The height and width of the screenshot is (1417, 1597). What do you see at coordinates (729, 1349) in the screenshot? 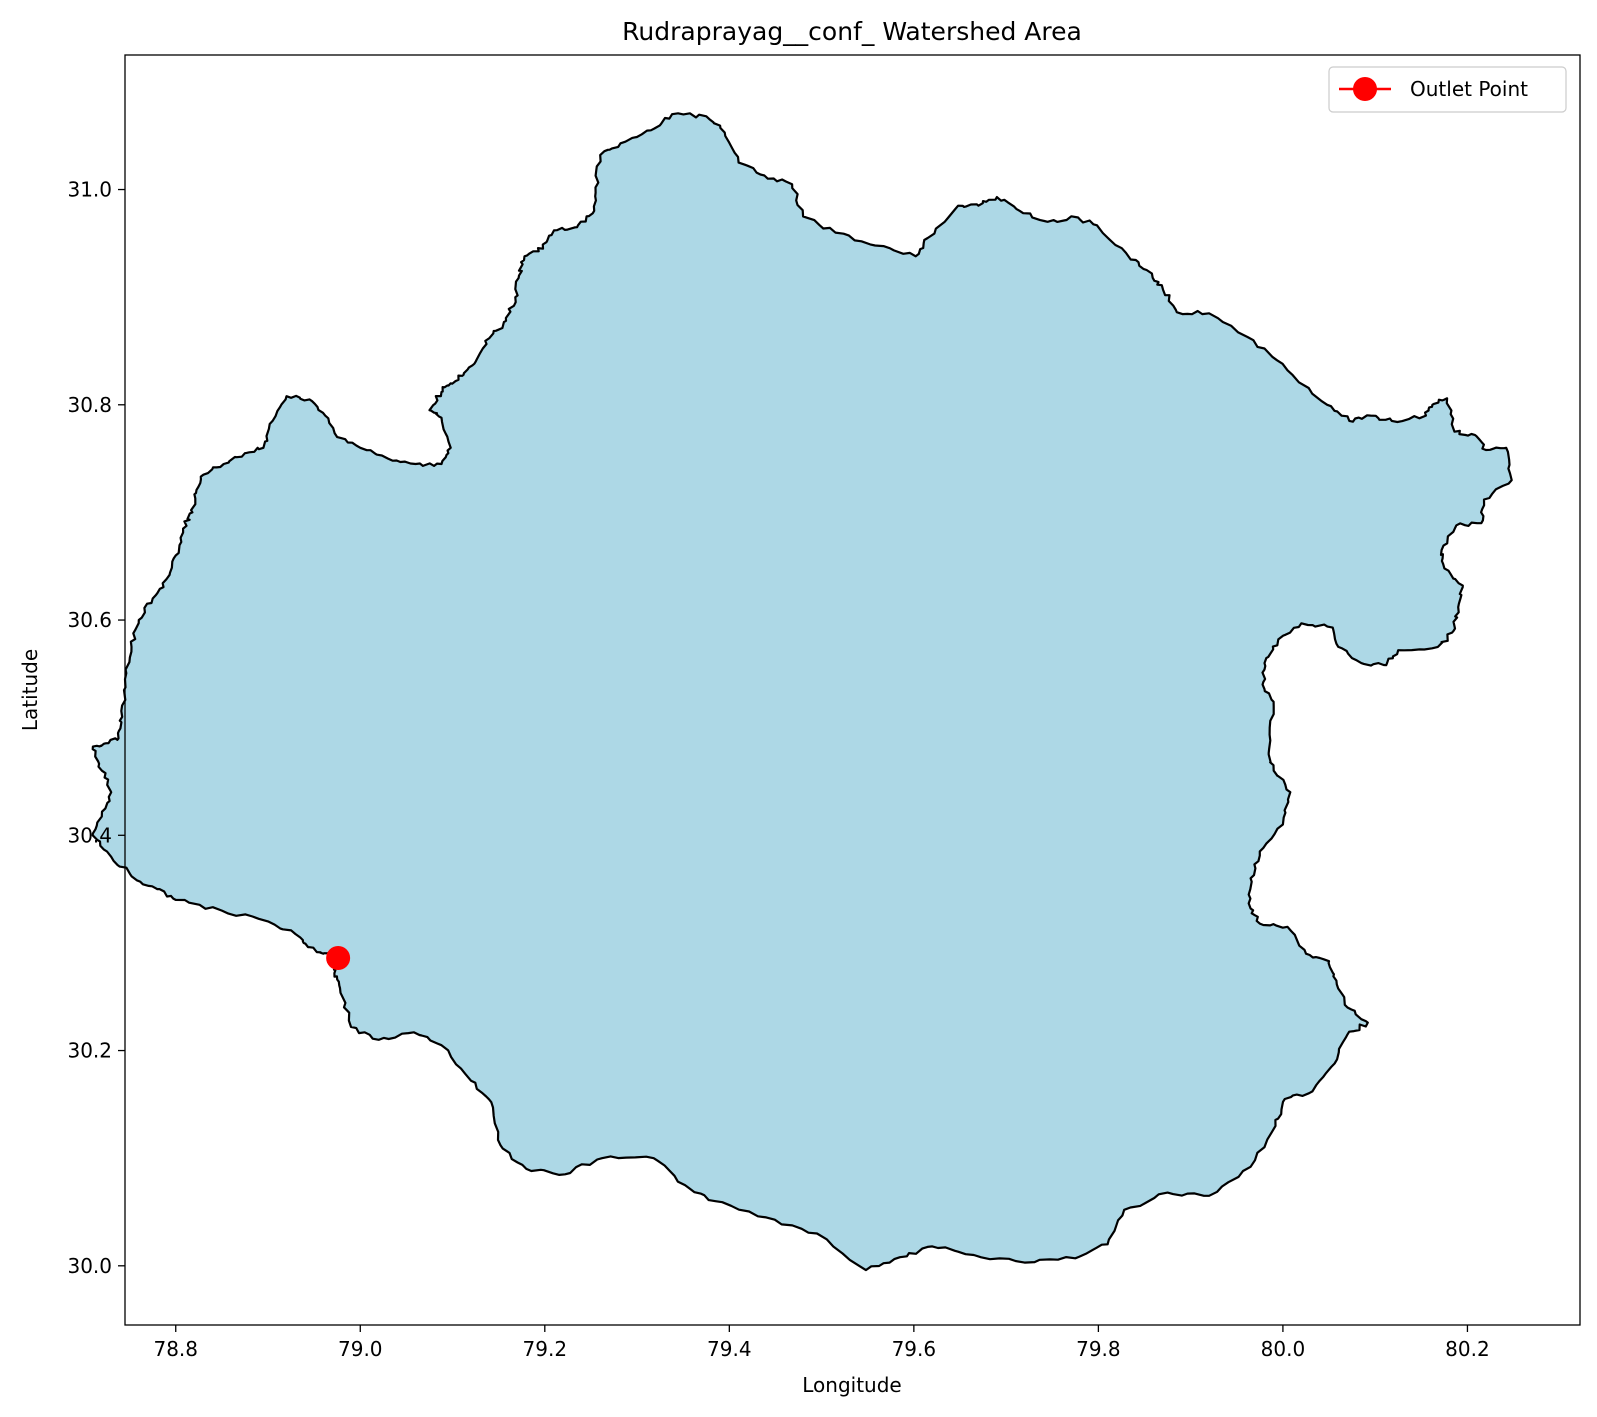
I see `x-tick-label: 79.4` at bounding box center [729, 1349].